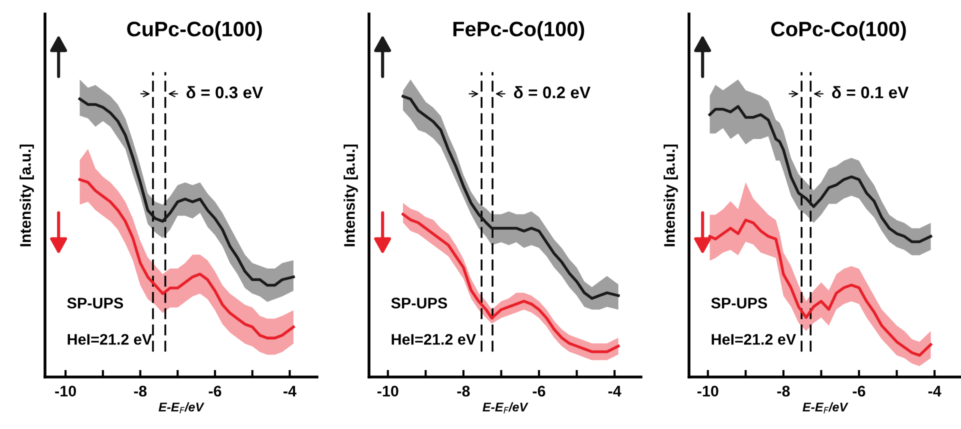 The height and width of the screenshot is (429, 961). I want to click on text: δ = 0.3 eV, so click(225, 92).